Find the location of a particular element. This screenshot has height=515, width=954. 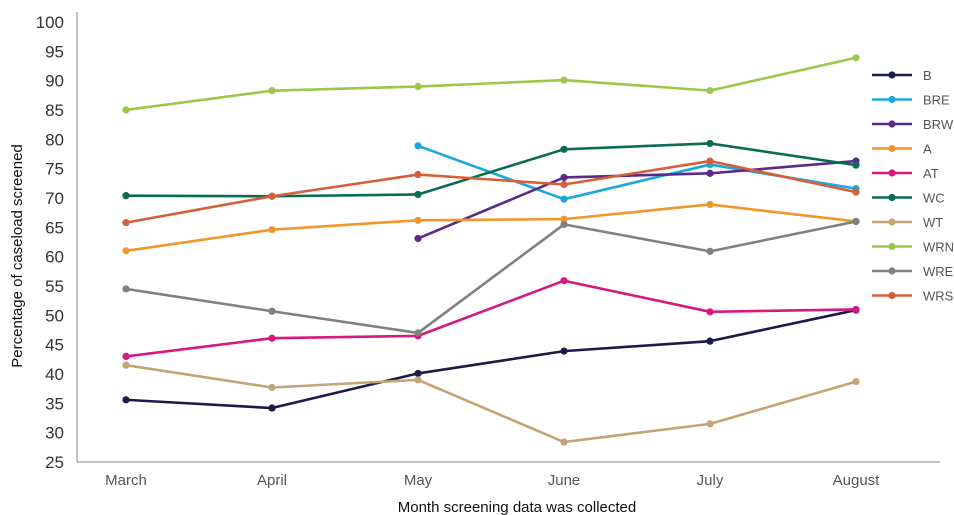

y-tick-label: 50 is located at coordinates (54, 315).